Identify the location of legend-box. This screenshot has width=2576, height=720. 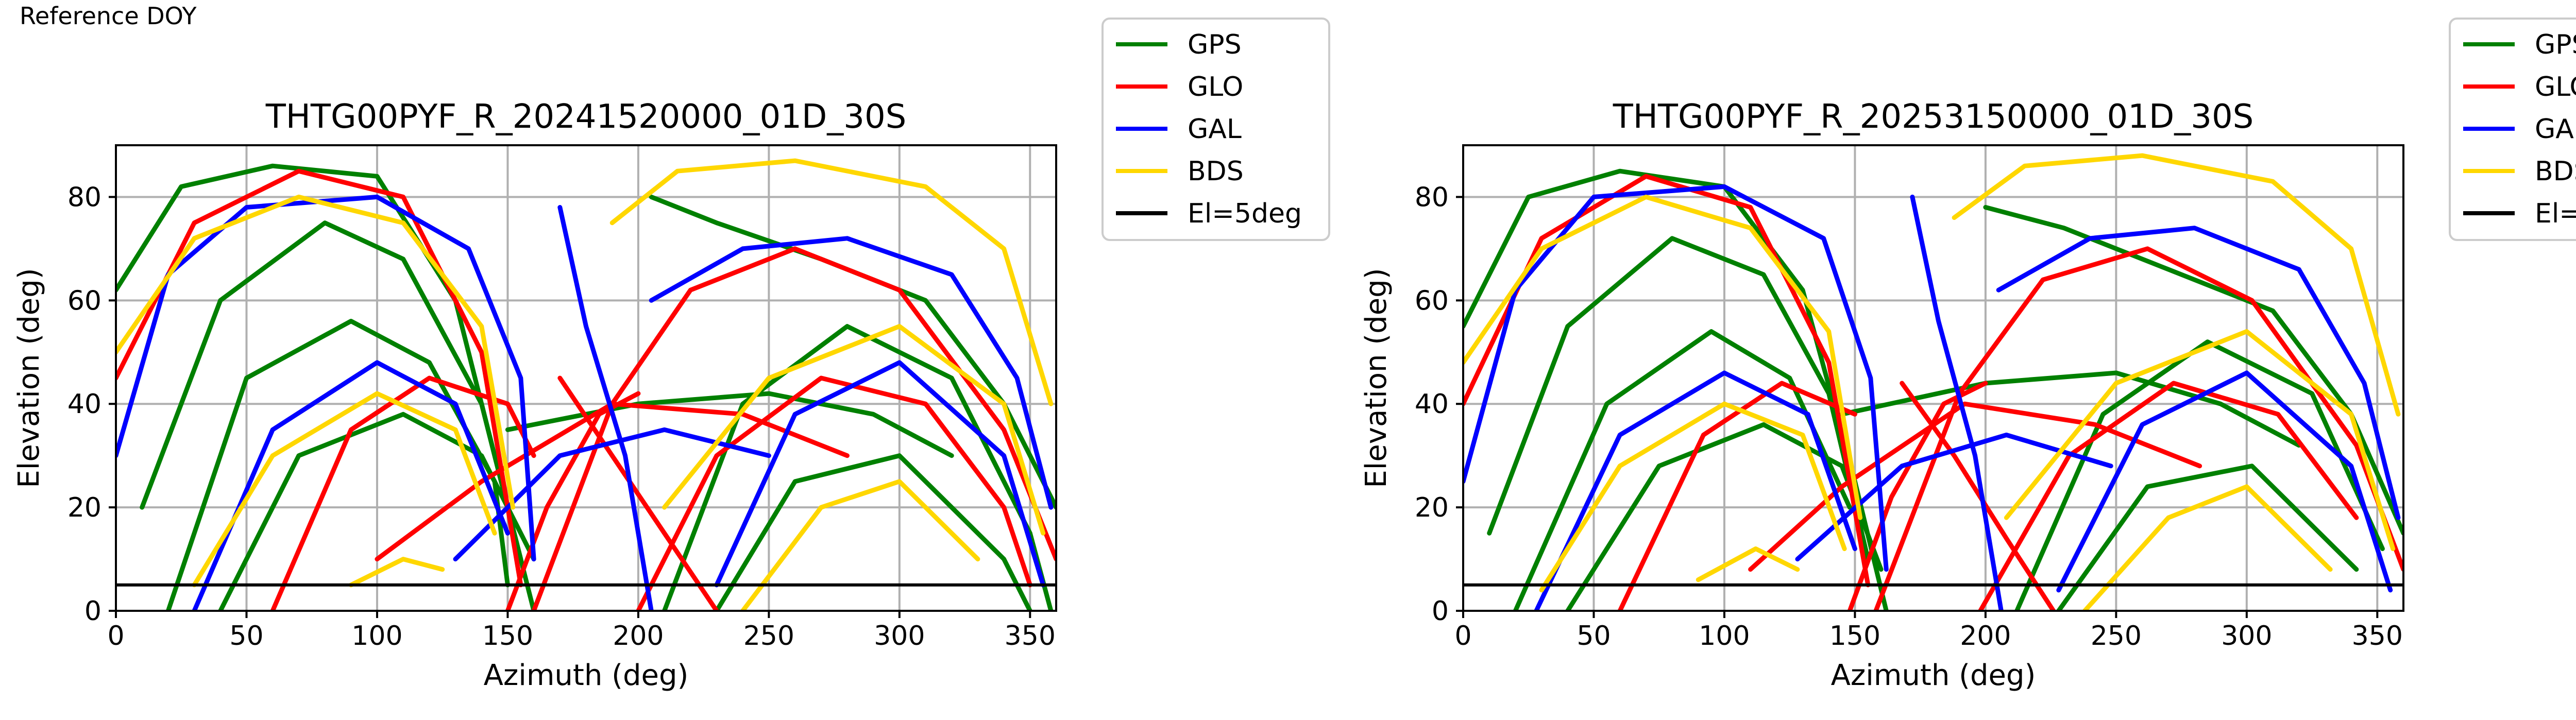
(1215, 129).